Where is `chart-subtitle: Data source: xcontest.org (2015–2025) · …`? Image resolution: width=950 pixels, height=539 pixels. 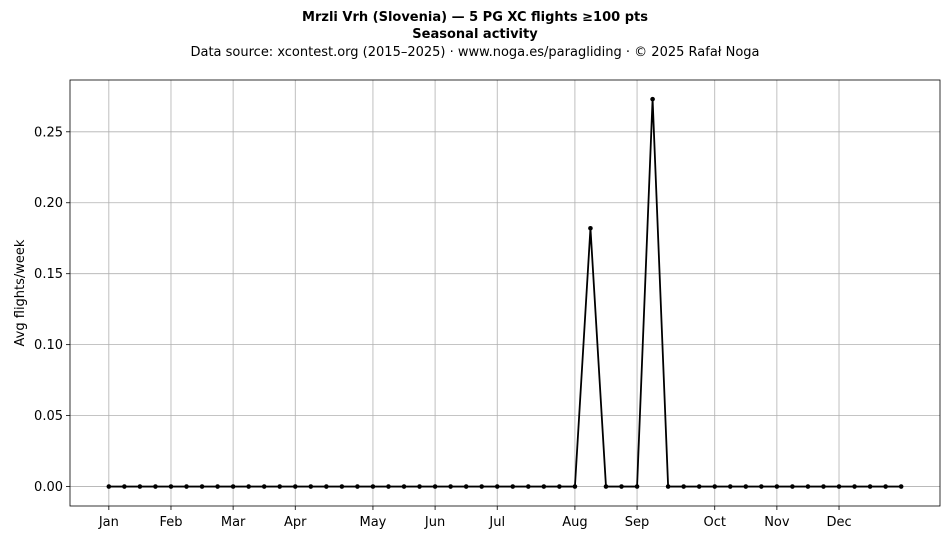 chart-subtitle: Data source: xcontest.org (2015–2025) · … is located at coordinates (474, 52).